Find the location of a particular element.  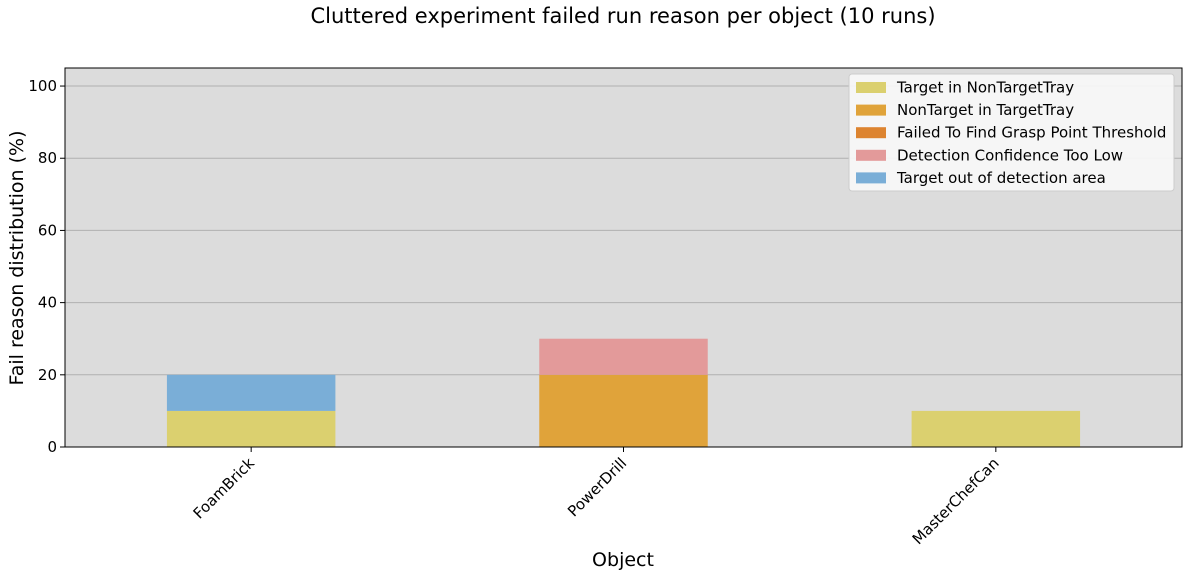

x-axis-ticks: FoamBrick PowerDrill MasterChefCan is located at coordinates (596, 497).